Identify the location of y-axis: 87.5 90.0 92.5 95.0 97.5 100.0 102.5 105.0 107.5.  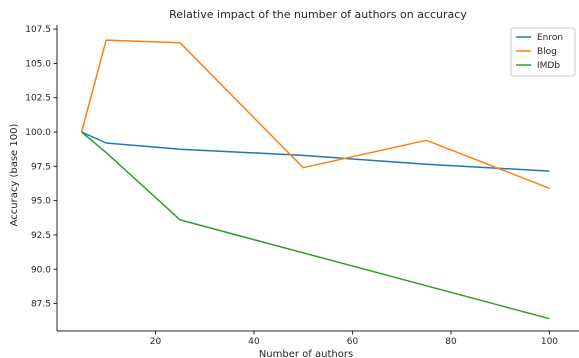
(41, 178).